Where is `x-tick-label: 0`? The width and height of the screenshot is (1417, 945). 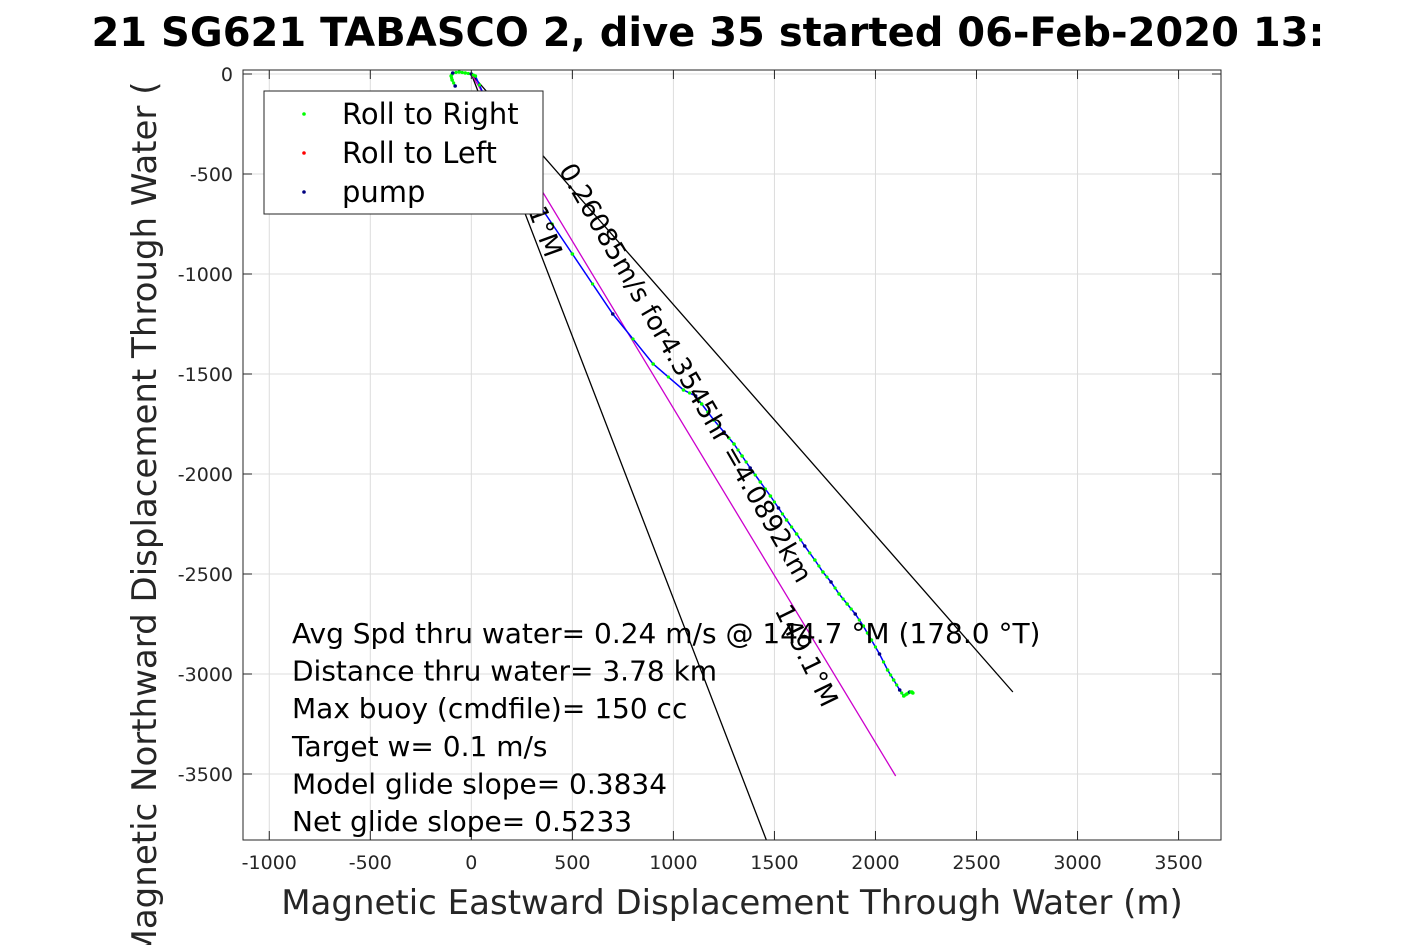
x-tick-label: 0 is located at coordinates (471, 863).